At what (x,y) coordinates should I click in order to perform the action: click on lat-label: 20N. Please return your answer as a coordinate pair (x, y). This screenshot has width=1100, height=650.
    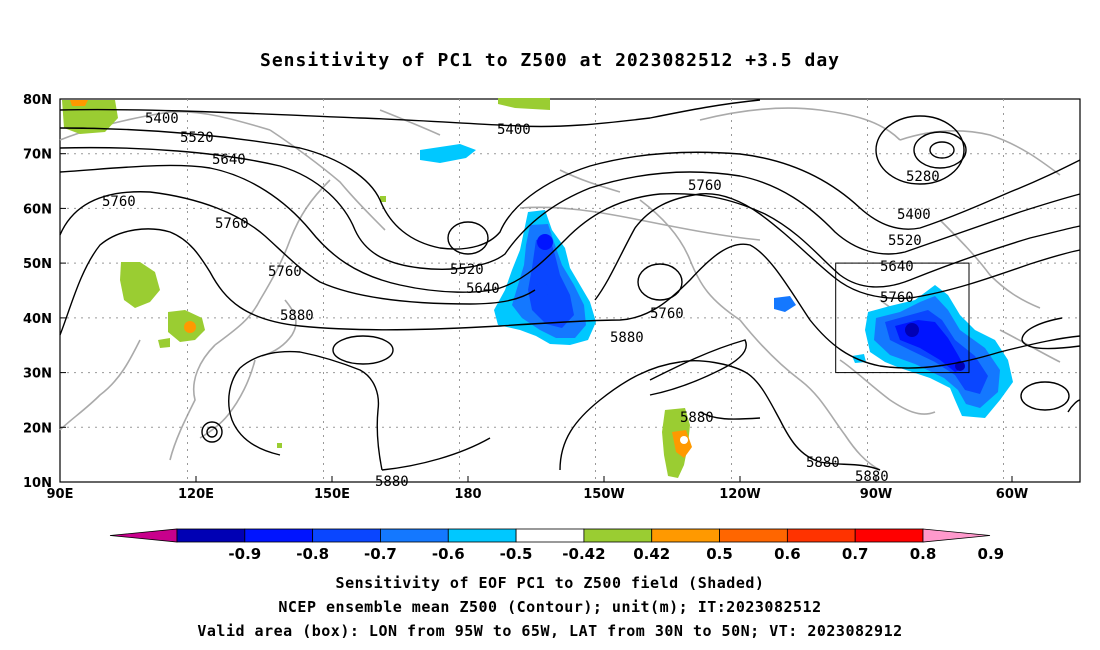
    Looking at the image, I should click on (37, 428).